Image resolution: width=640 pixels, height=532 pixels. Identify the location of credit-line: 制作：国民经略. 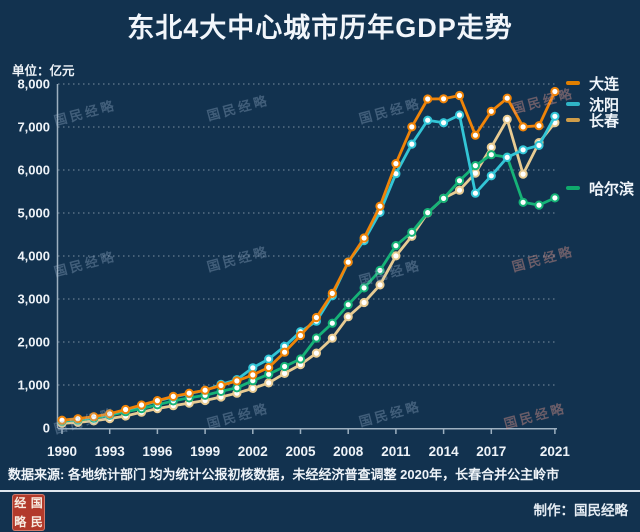
(581, 510).